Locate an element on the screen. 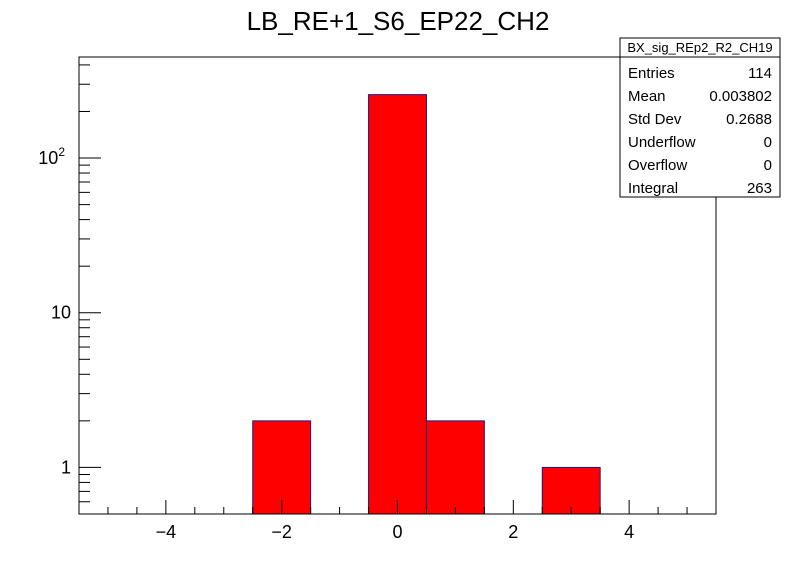 This screenshot has width=796, height=572. y-axis: 1 10 102 is located at coordinates (69, 289).